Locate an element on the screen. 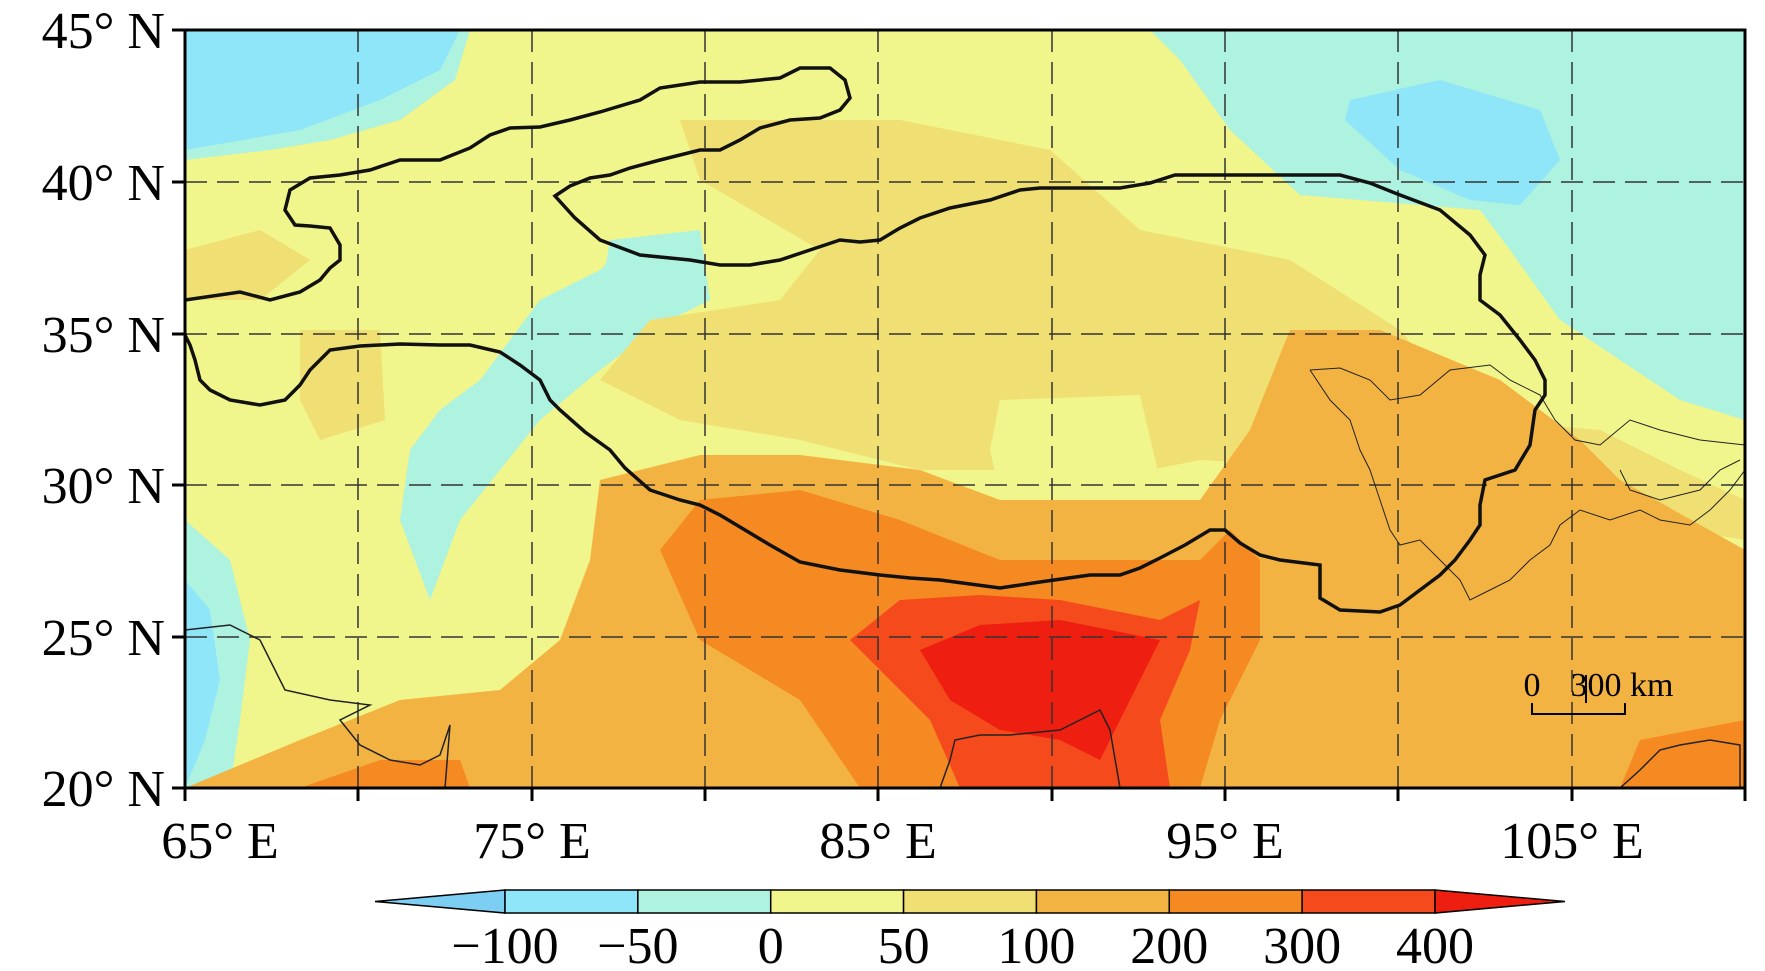 This screenshot has height=971, width=1765. lon-label-75: 75° E is located at coordinates (532, 841).